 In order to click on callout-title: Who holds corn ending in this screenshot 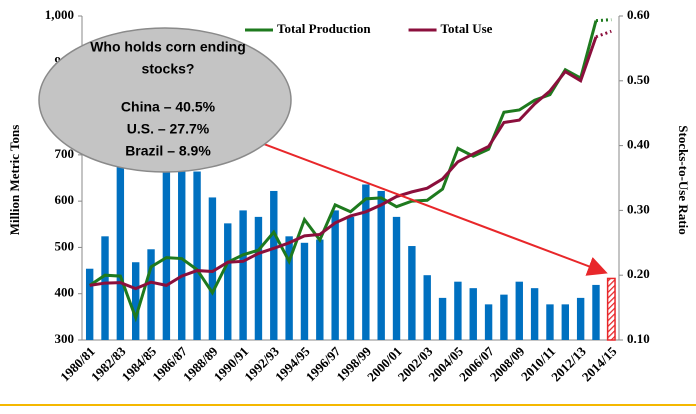, I will do `click(168, 47)`.